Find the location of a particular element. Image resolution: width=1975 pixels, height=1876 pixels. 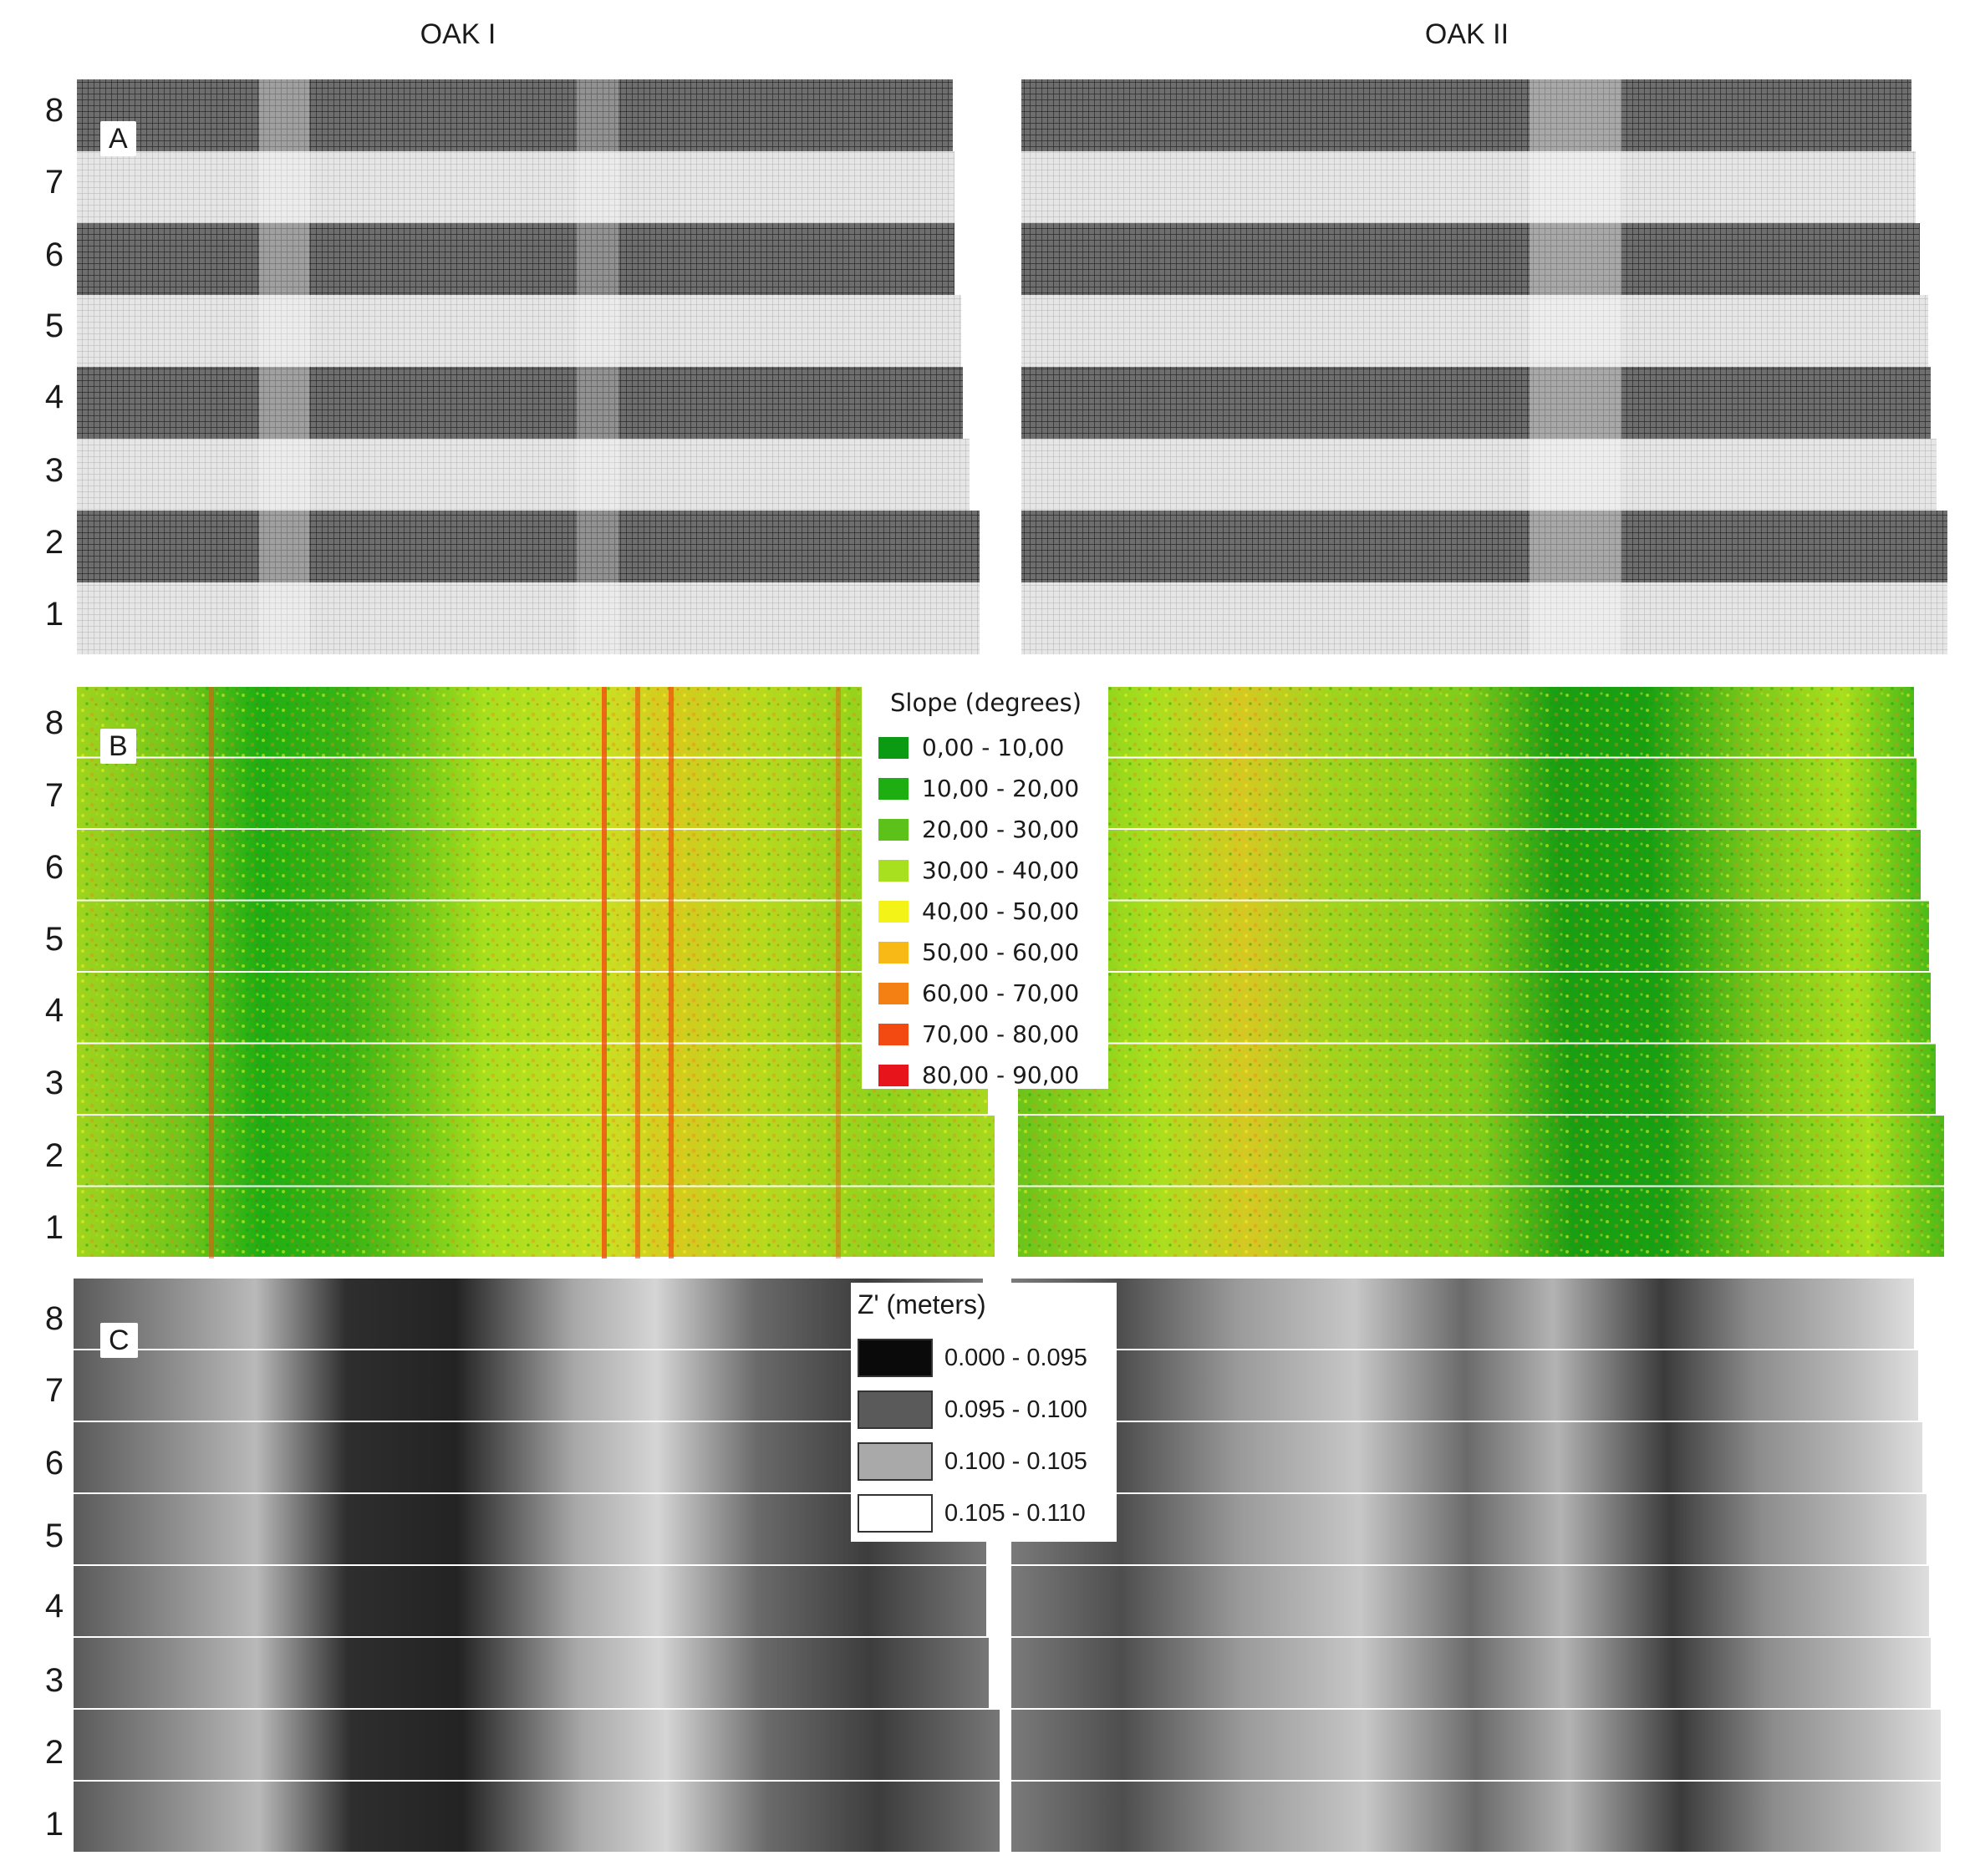

elevation-legend-item: 0.100 - 0.105 is located at coordinates (984, 1461).